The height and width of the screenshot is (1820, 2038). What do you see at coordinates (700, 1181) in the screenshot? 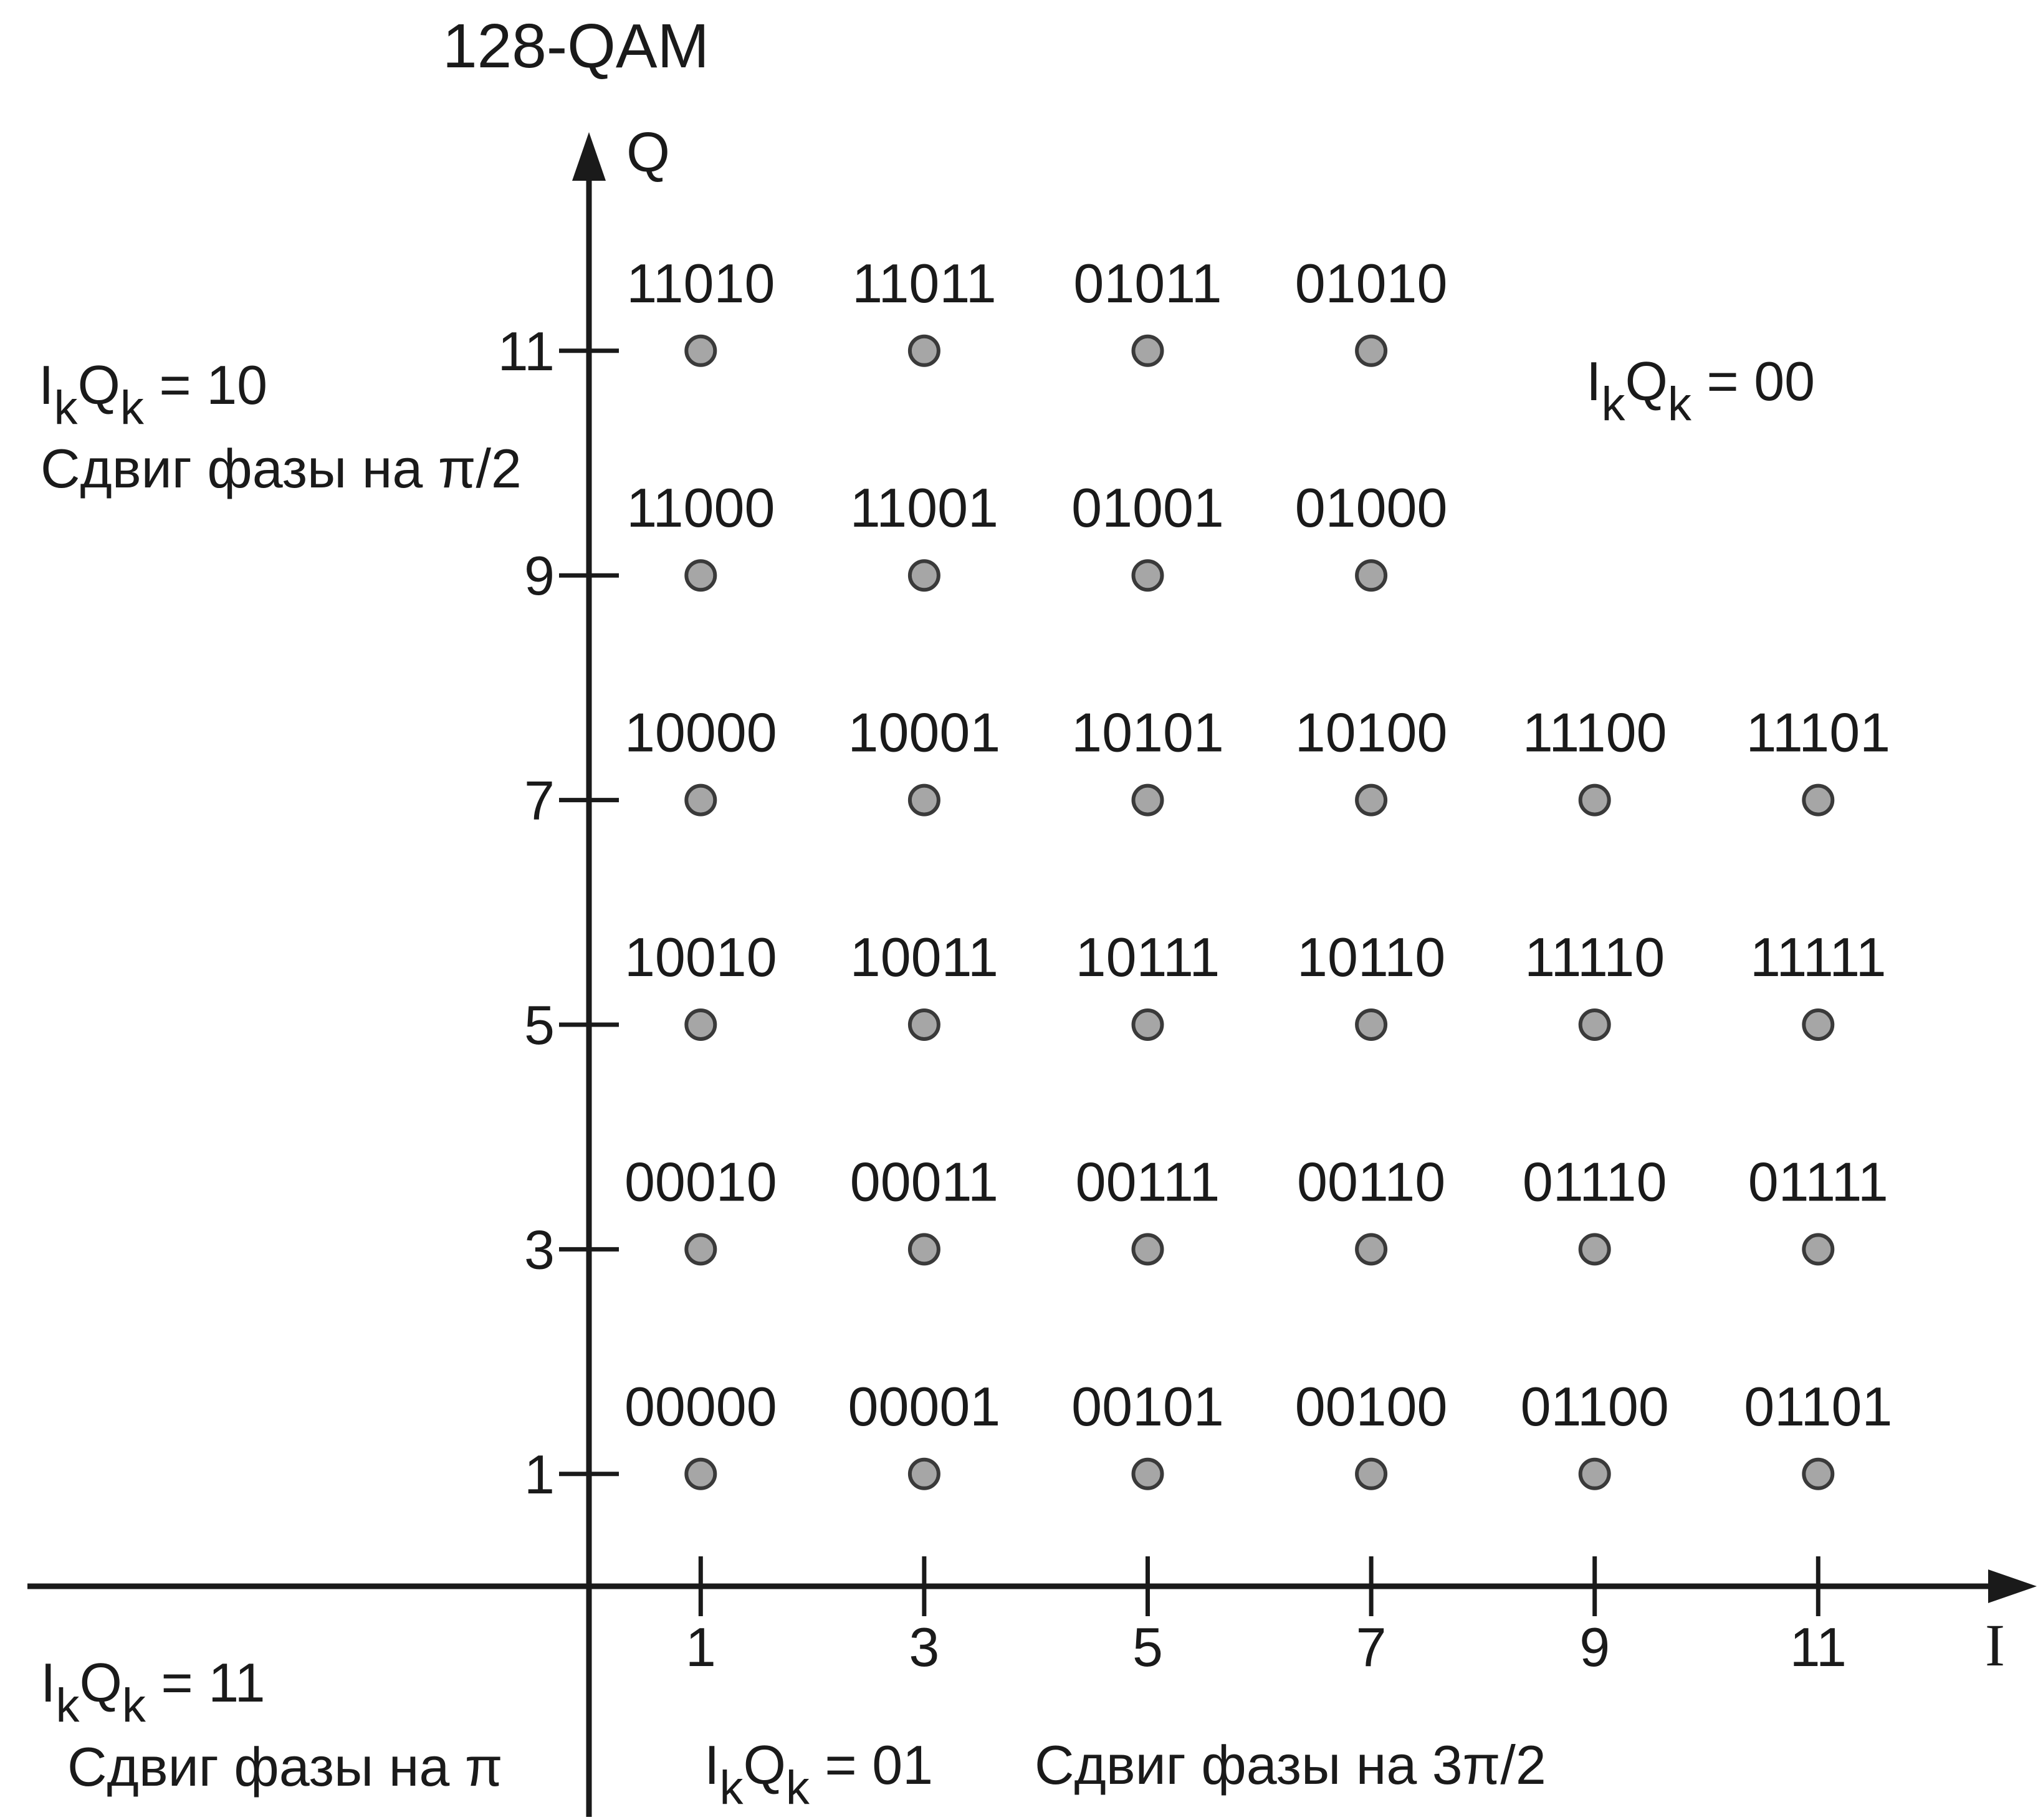
I see `point-code-label: 00010` at bounding box center [700, 1181].